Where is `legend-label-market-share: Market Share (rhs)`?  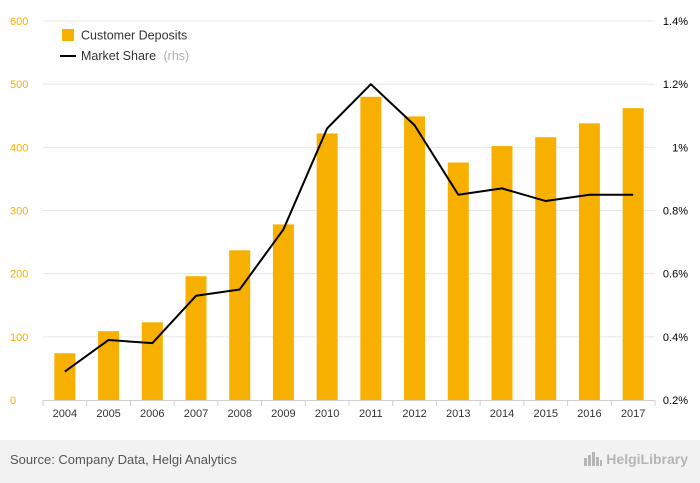 legend-label-market-share: Market Share (rhs) is located at coordinates (135, 56).